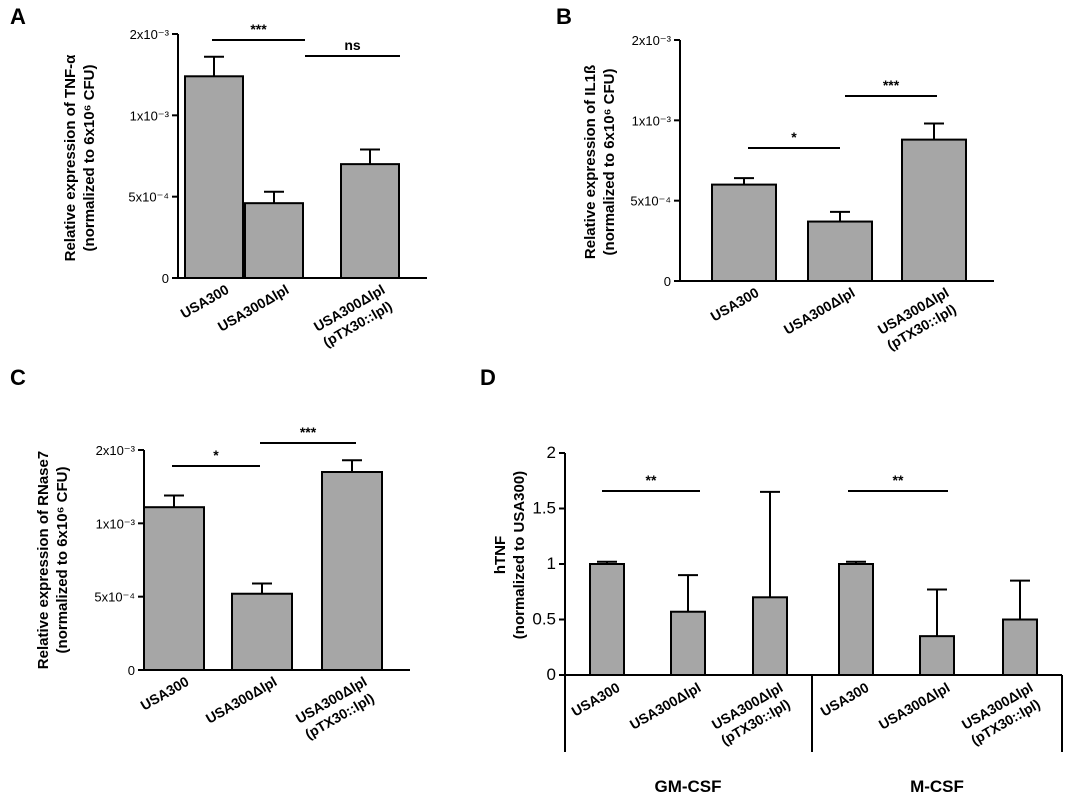 Image resolution: width=1066 pixels, height=800 pixels. What do you see at coordinates (43, 560) in the screenshot?
I see `y-axis-label-line1: Relative expression of RNase7` at bounding box center [43, 560].